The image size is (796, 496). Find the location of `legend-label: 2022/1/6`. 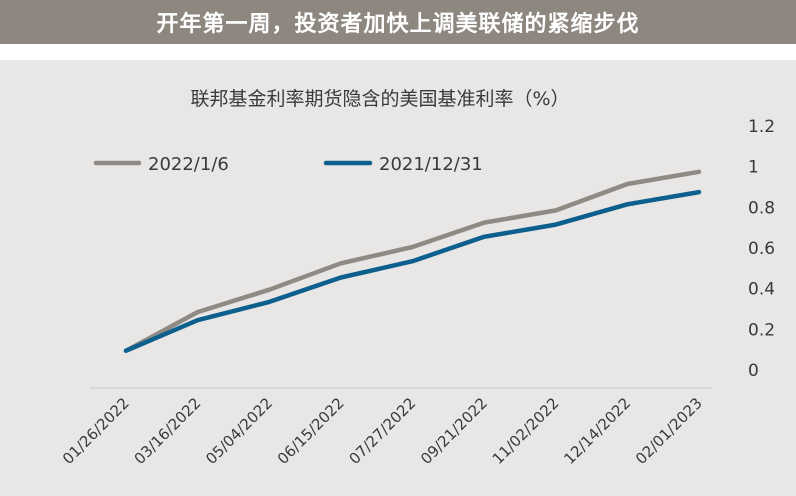

legend-label: 2022/1/6 is located at coordinates (188, 164).